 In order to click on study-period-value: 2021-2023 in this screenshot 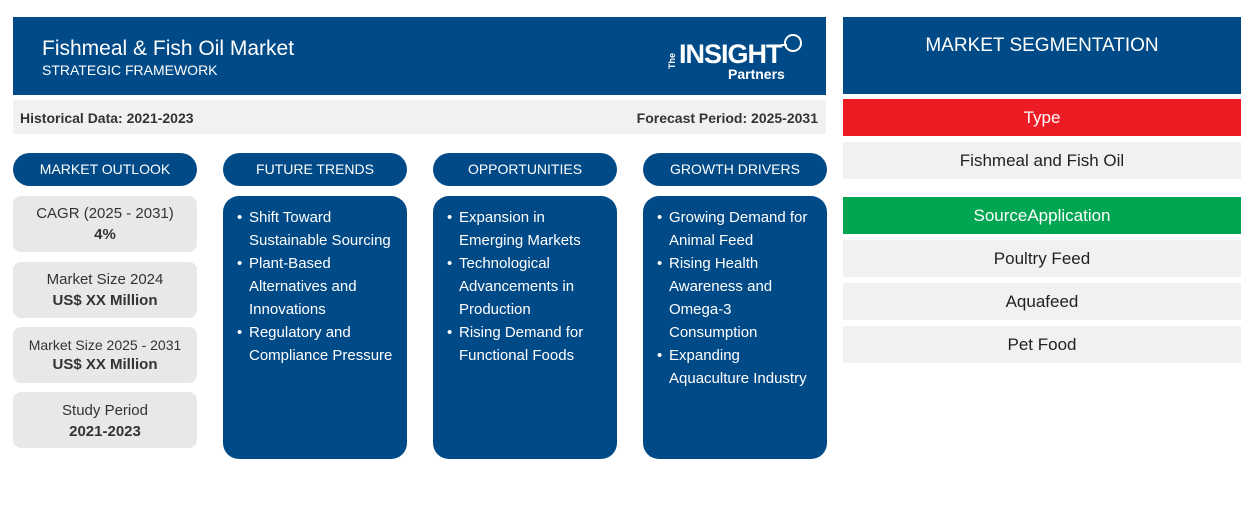, I will do `click(105, 431)`.